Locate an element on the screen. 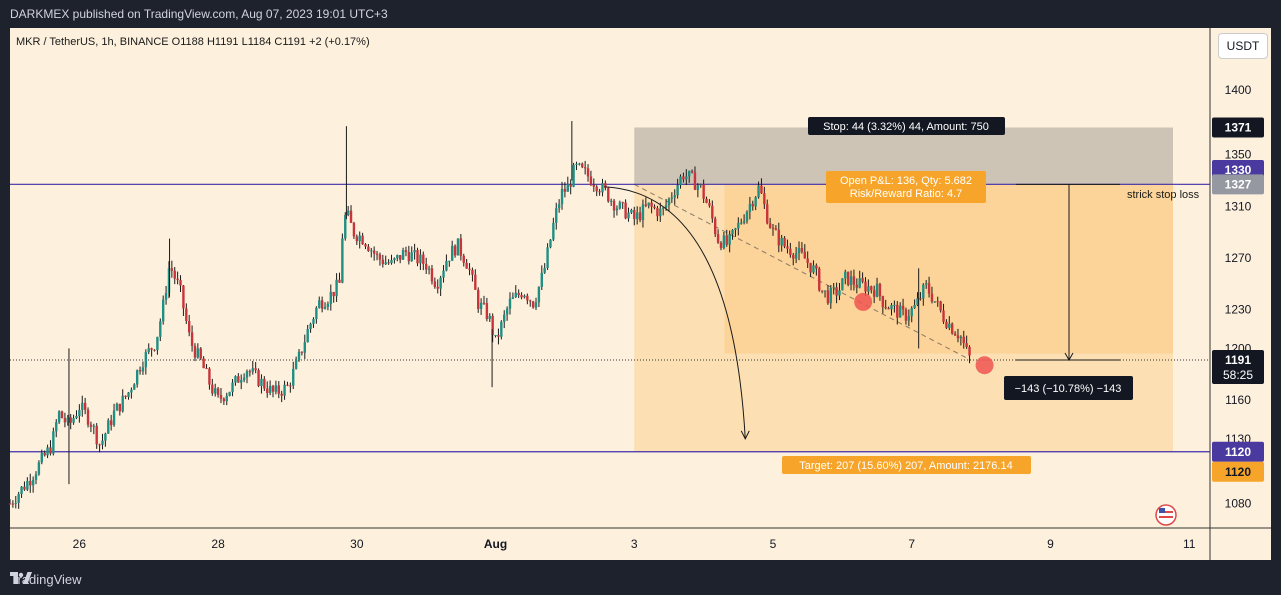 This screenshot has height=595, width=1281. currency-button: USDT is located at coordinates (1243, 46).